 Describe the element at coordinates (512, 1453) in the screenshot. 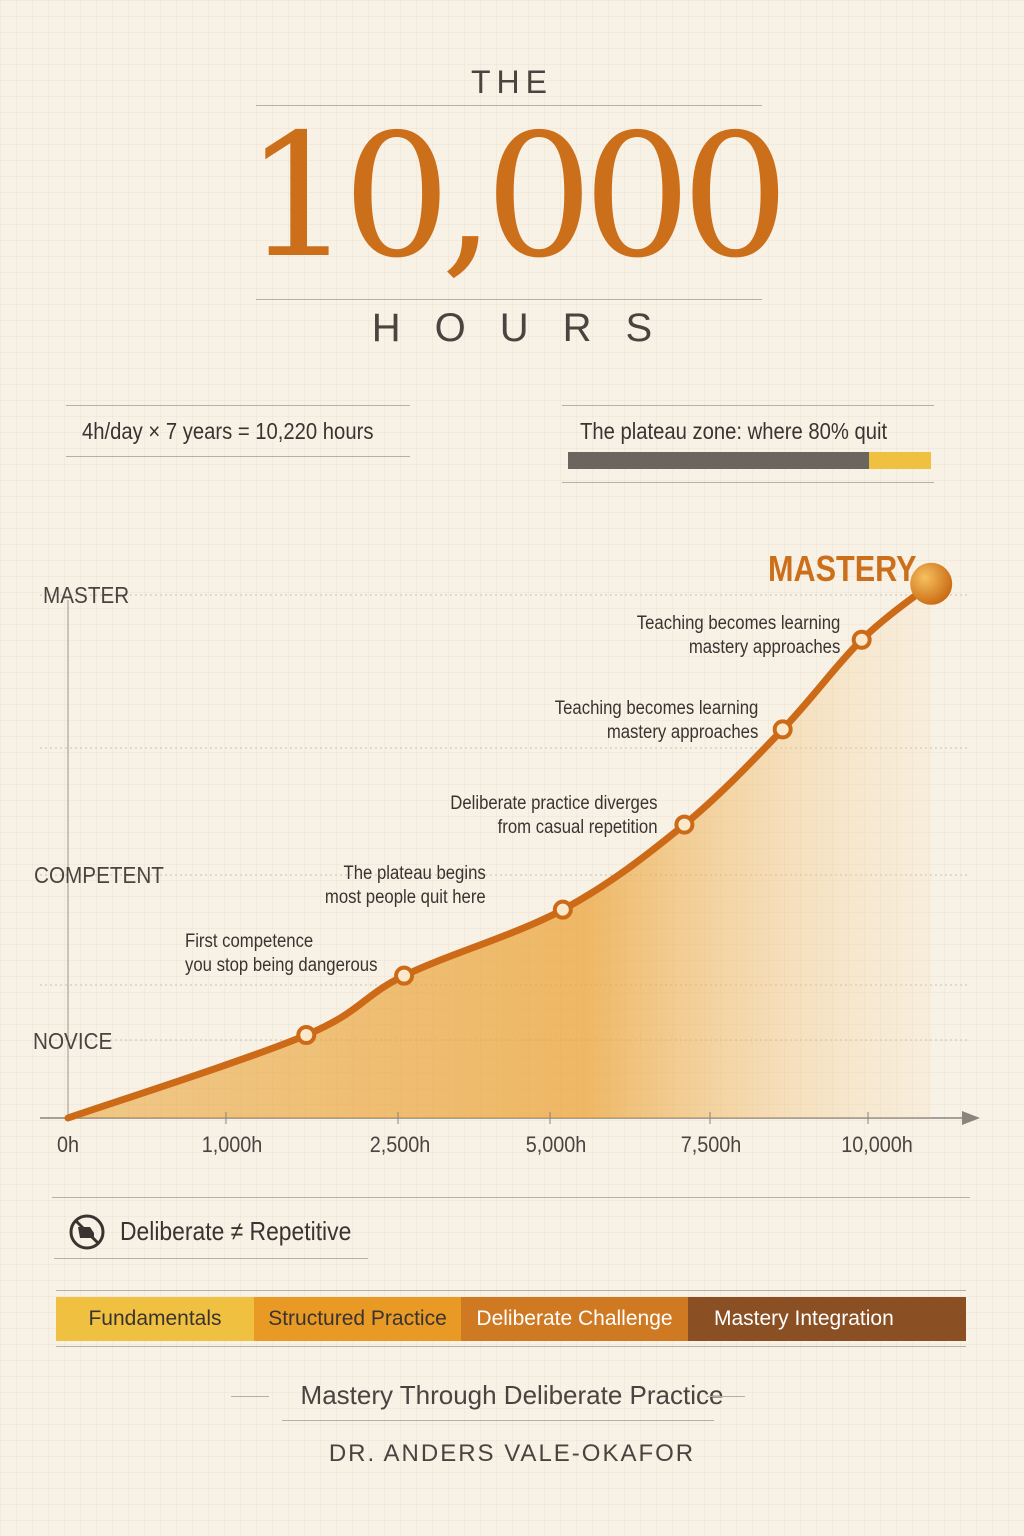

I see `author: DR. ANDERS VALE-OKAFOR` at that location.